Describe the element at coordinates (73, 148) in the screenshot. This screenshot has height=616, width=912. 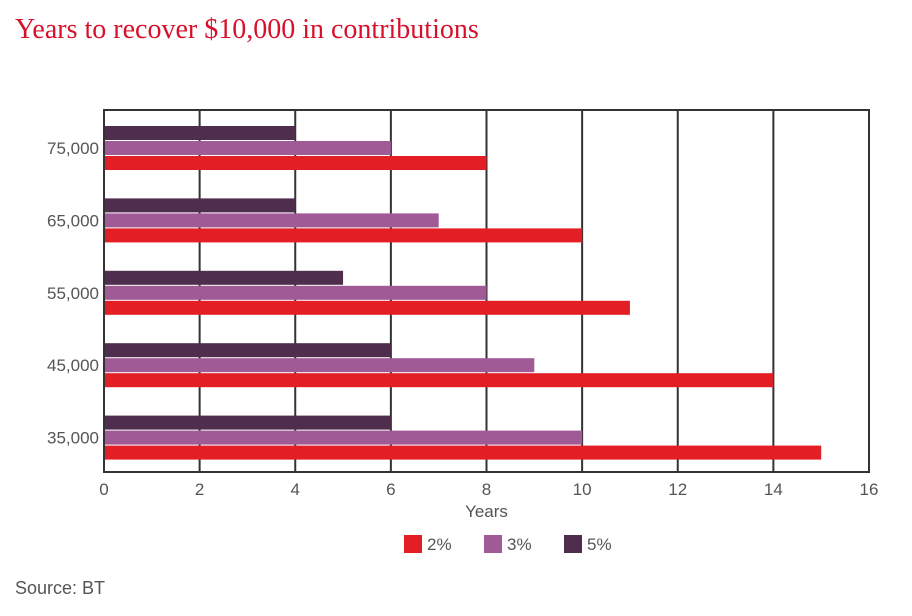
I see `y-tick-label: 75,000` at that location.